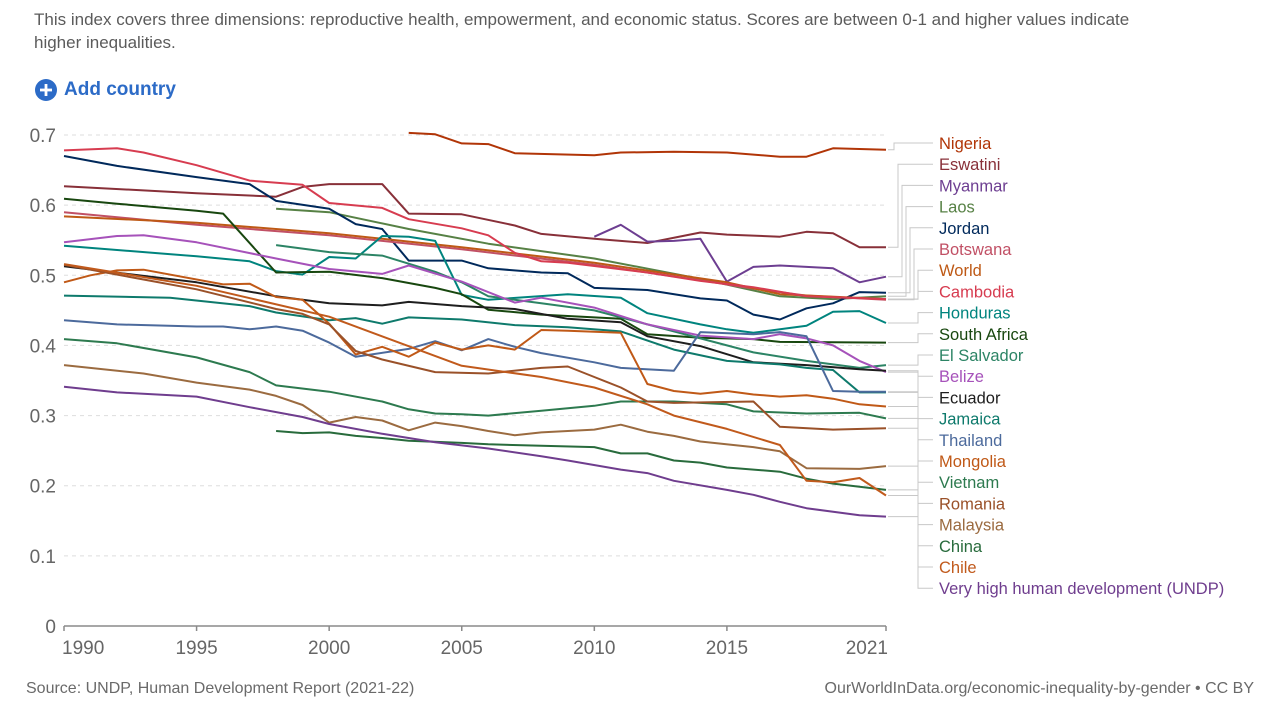  What do you see at coordinates (973, 462) in the screenshot?
I see `legend-label: Mongolia` at bounding box center [973, 462].